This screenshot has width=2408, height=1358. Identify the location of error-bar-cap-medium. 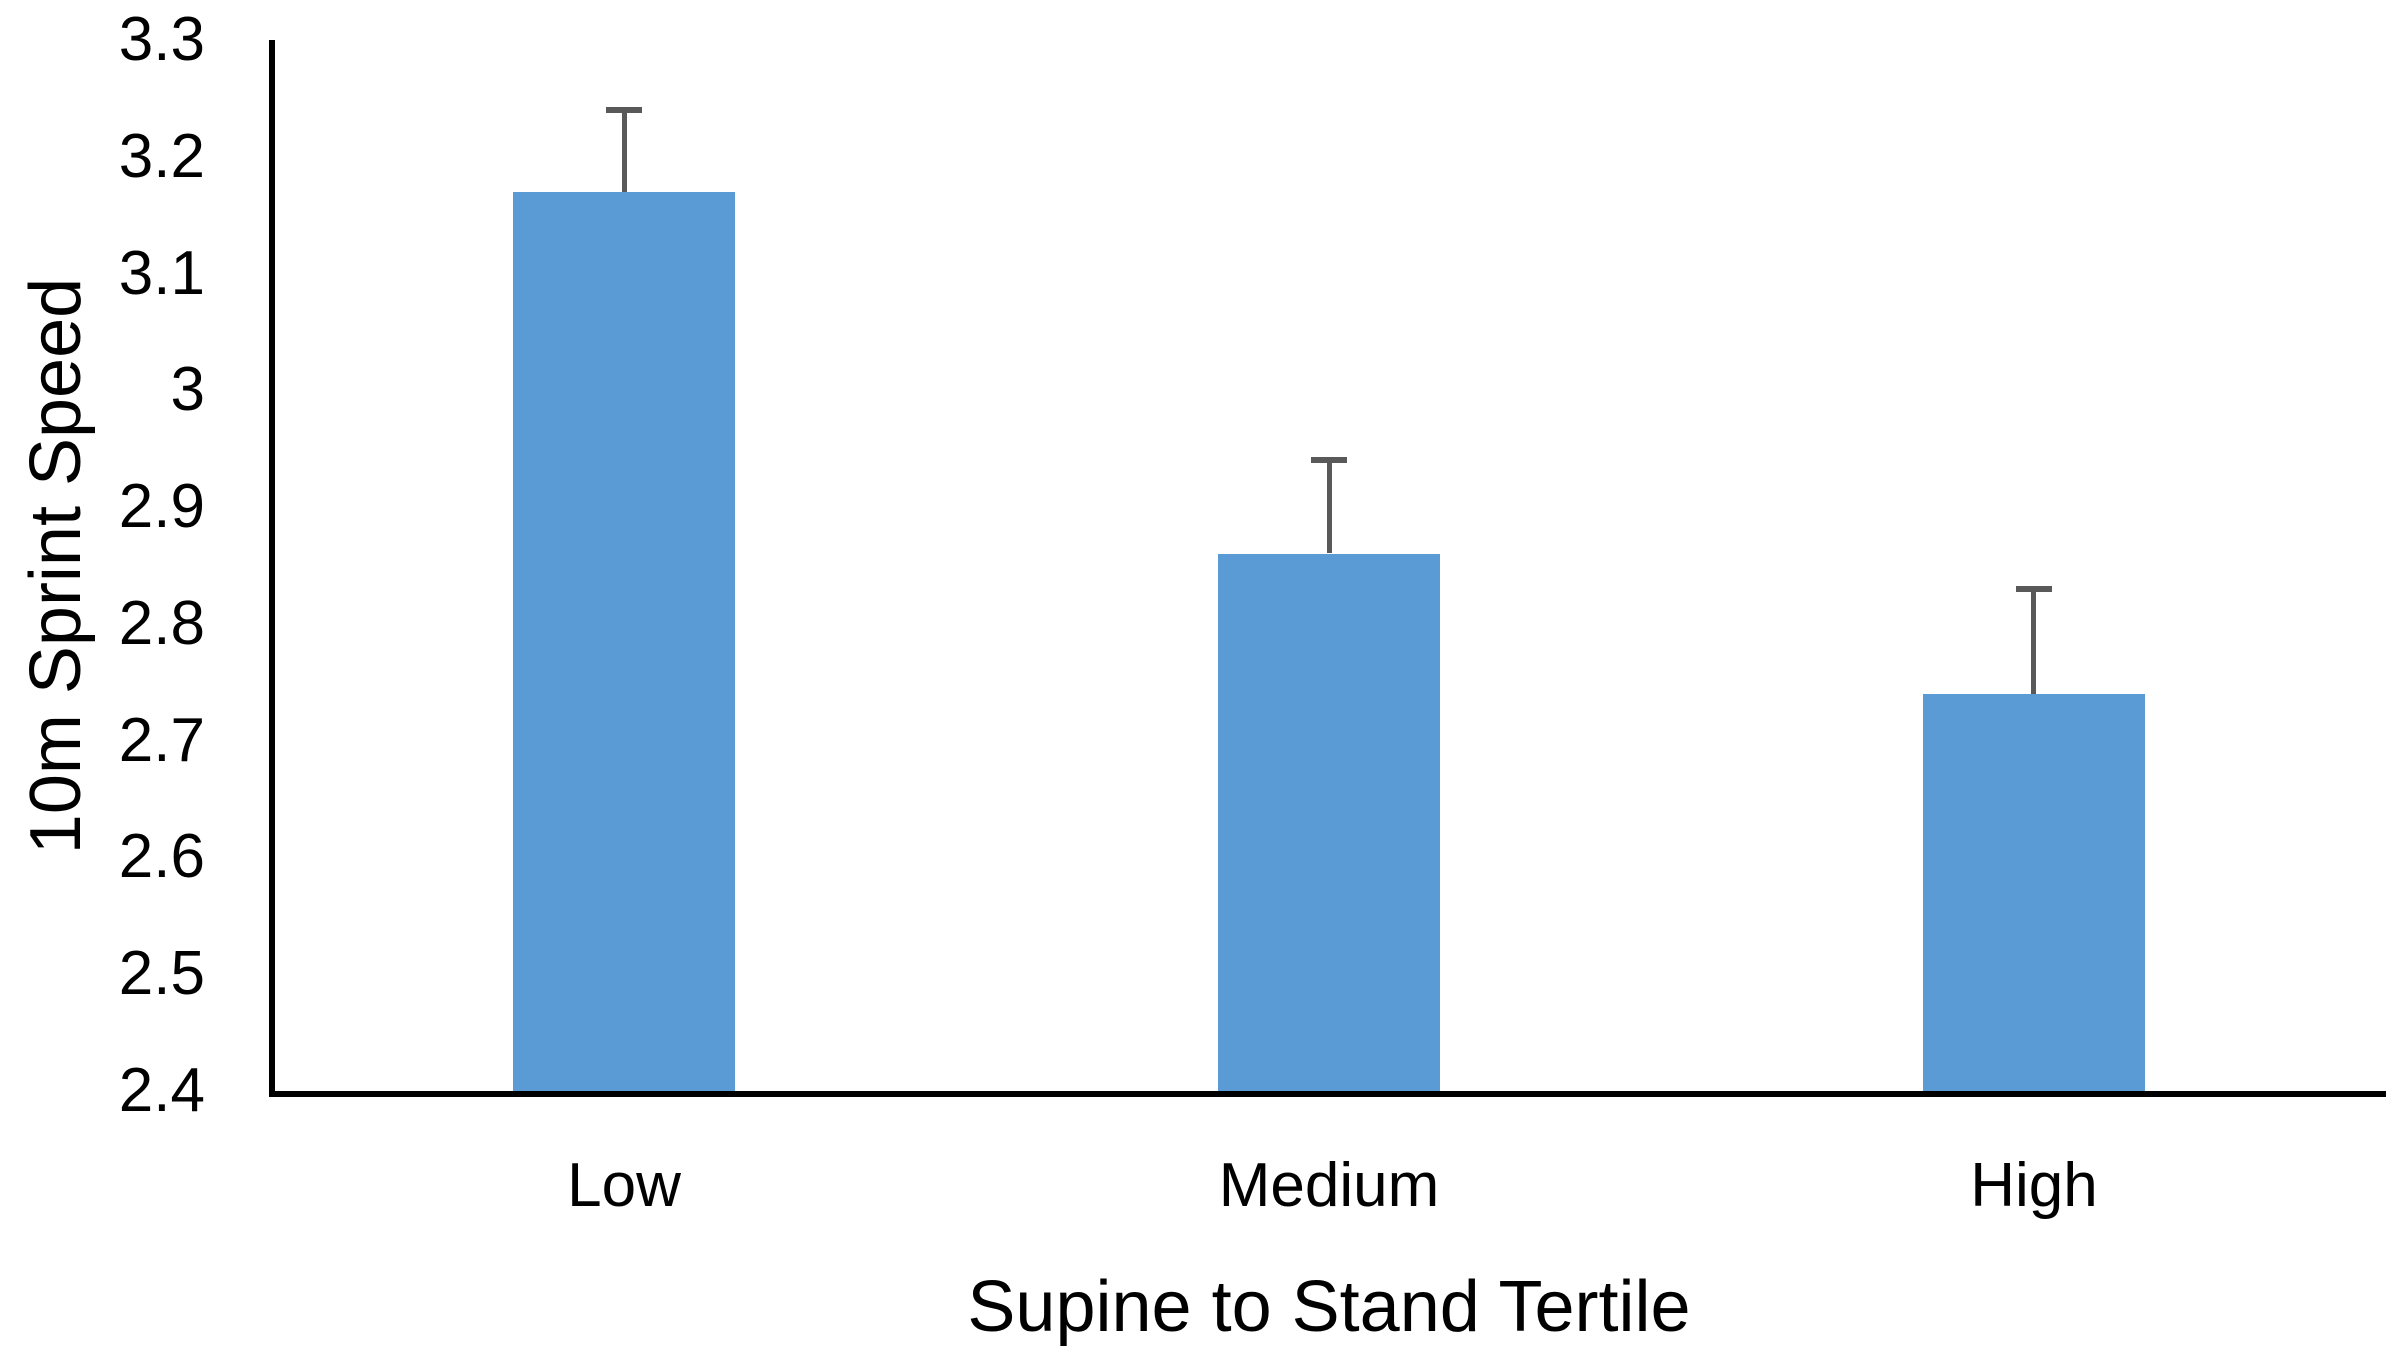
(1329, 460).